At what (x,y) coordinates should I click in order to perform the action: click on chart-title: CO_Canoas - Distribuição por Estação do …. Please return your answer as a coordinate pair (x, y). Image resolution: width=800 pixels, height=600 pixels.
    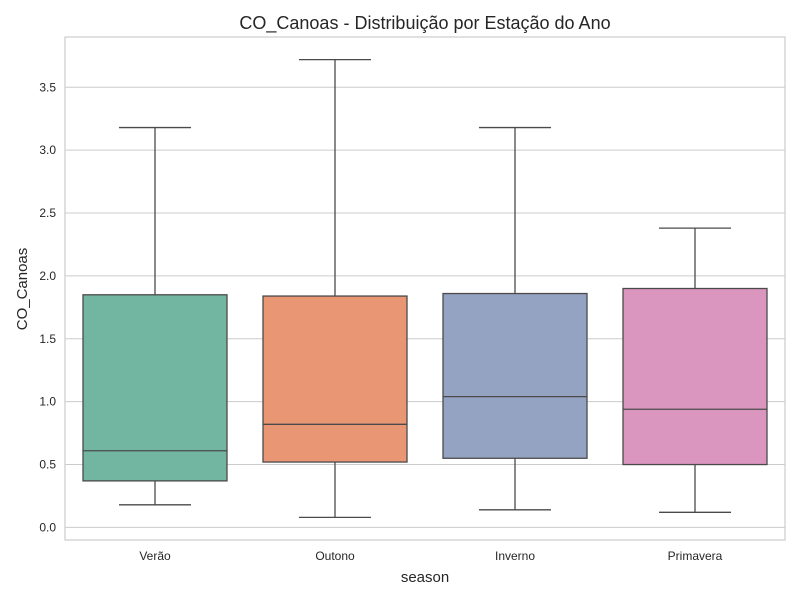
    Looking at the image, I should click on (424, 23).